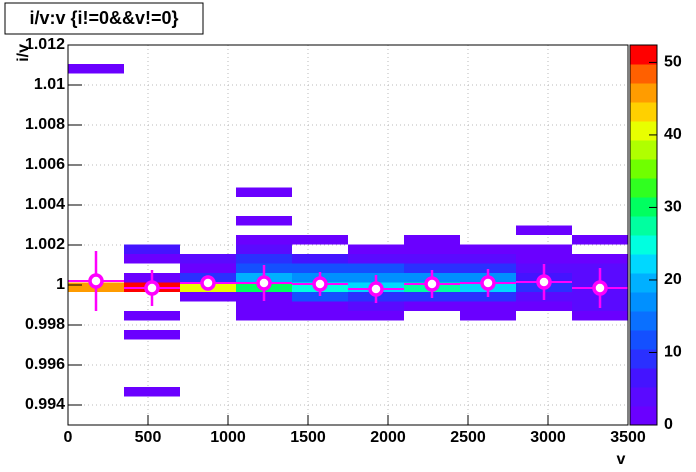  I want to click on z-tick-label: 20, so click(673, 279).